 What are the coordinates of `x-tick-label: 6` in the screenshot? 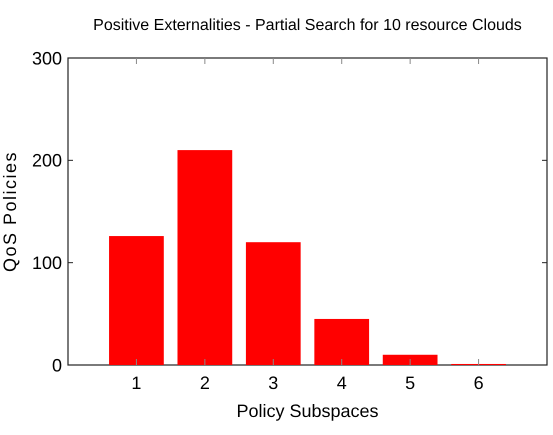 It's located at (479, 383).